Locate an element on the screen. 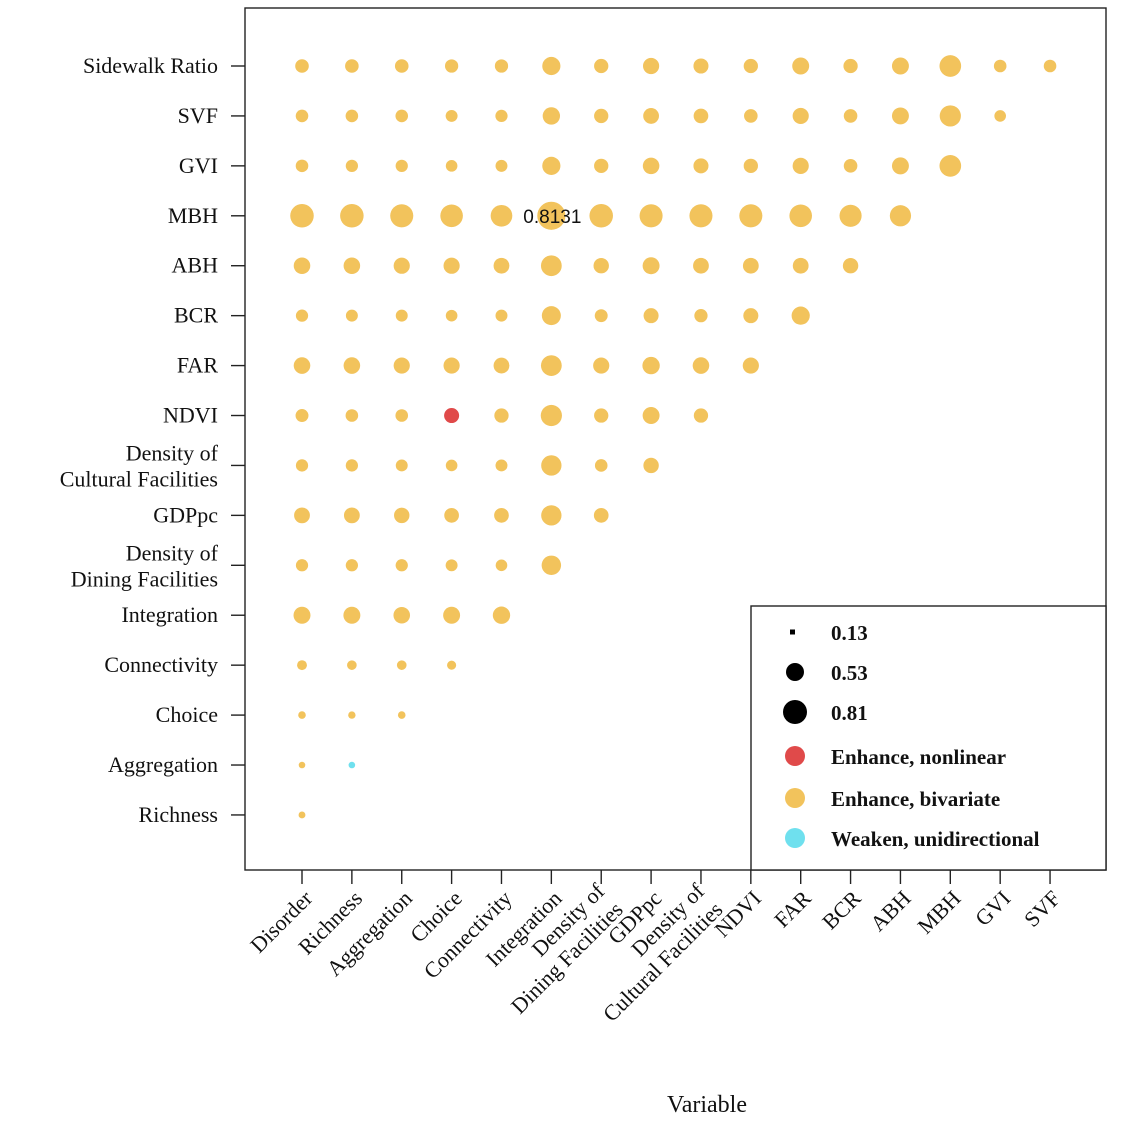  bubble-integration-x-richness is located at coordinates (352, 615).